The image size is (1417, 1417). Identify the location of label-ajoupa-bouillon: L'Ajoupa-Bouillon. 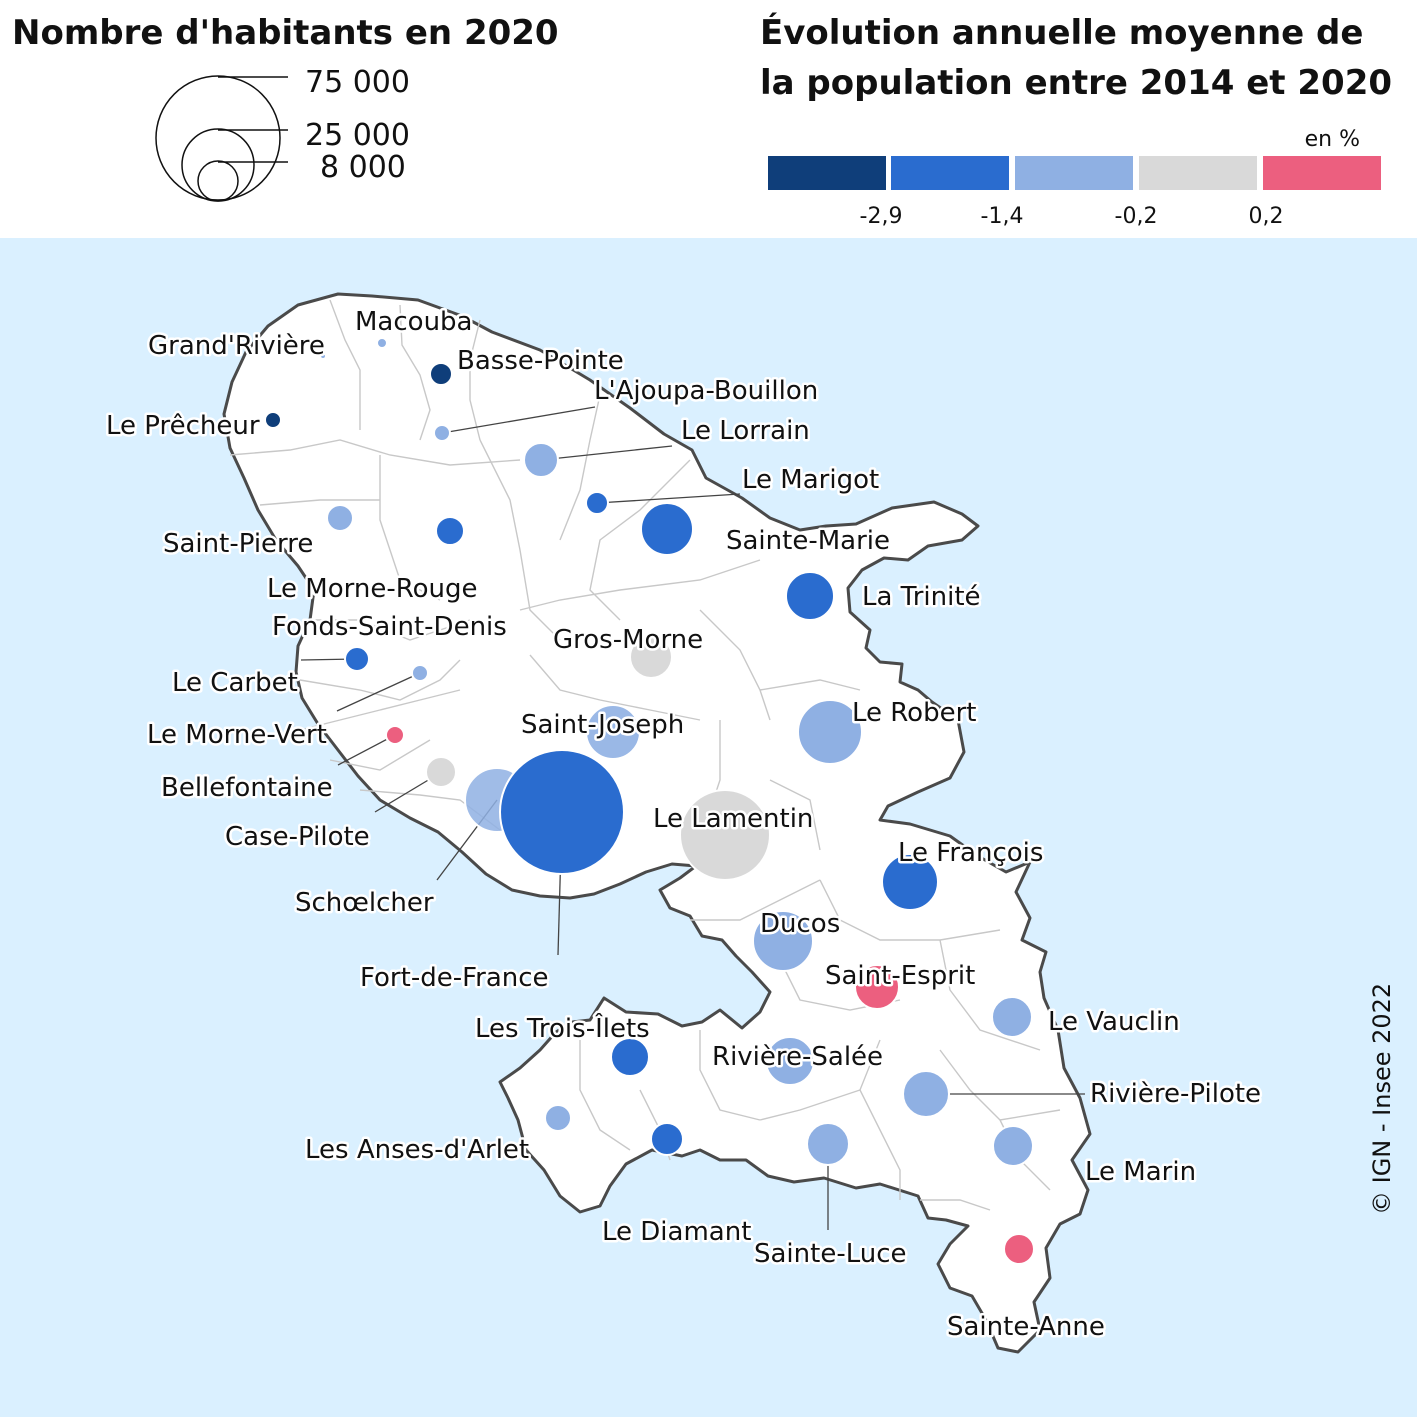
(706, 391).